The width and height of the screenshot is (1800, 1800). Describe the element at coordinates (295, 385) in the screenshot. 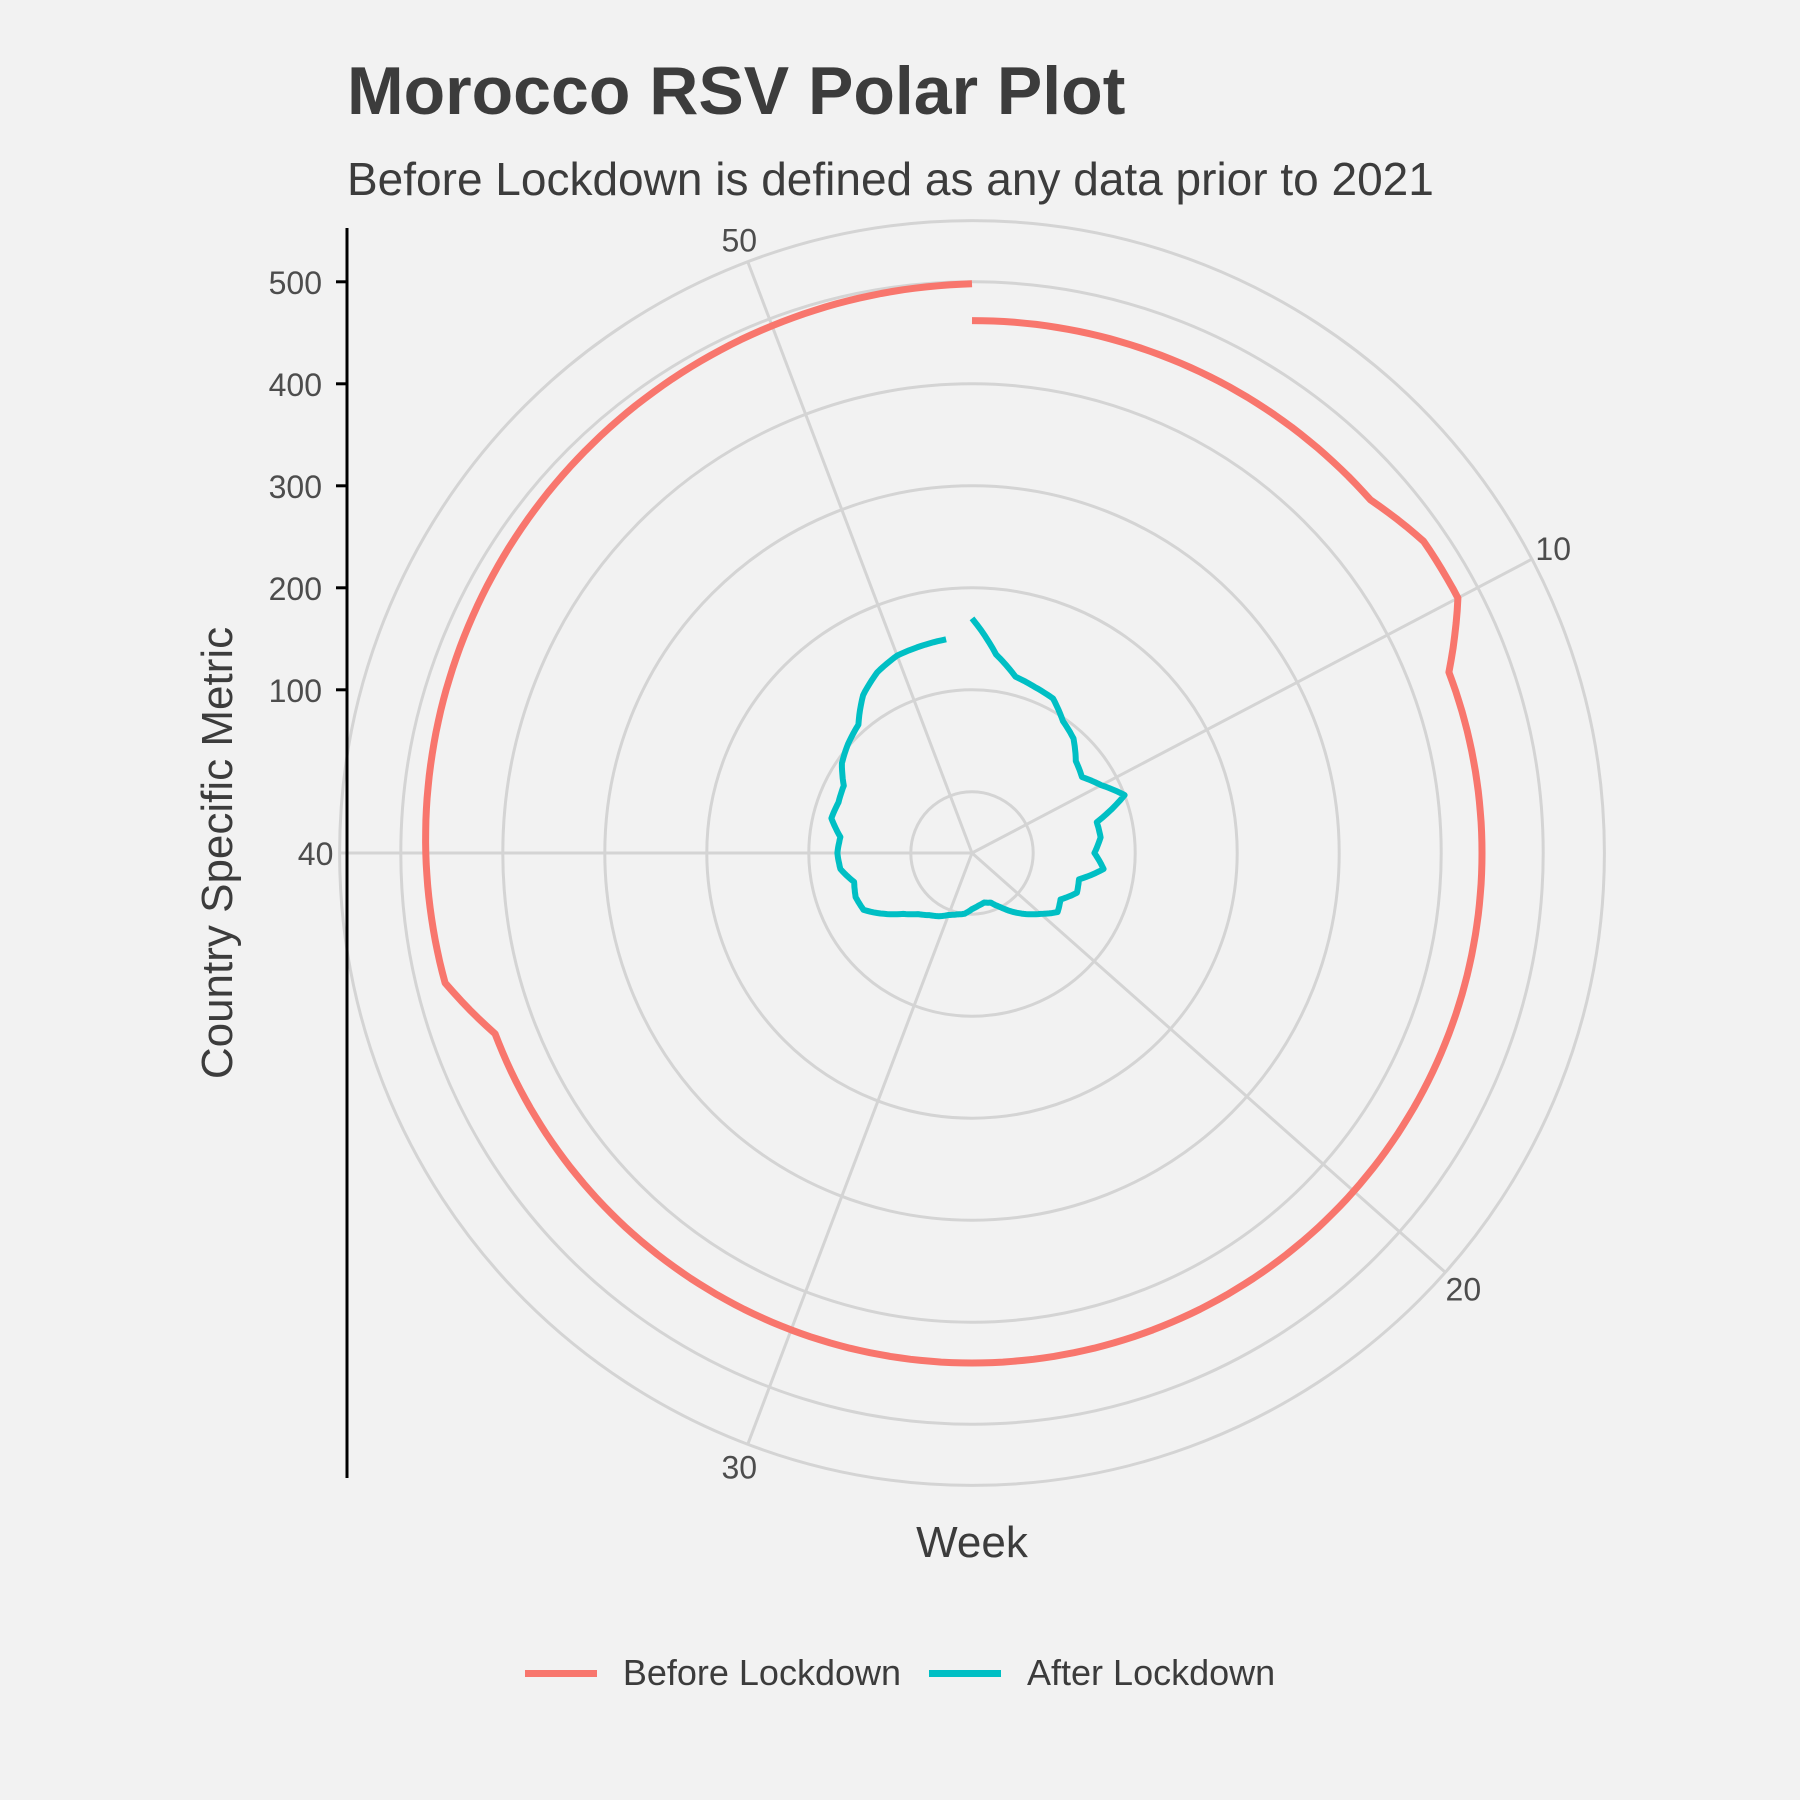

I see `y-tick-label-400: 400` at that location.